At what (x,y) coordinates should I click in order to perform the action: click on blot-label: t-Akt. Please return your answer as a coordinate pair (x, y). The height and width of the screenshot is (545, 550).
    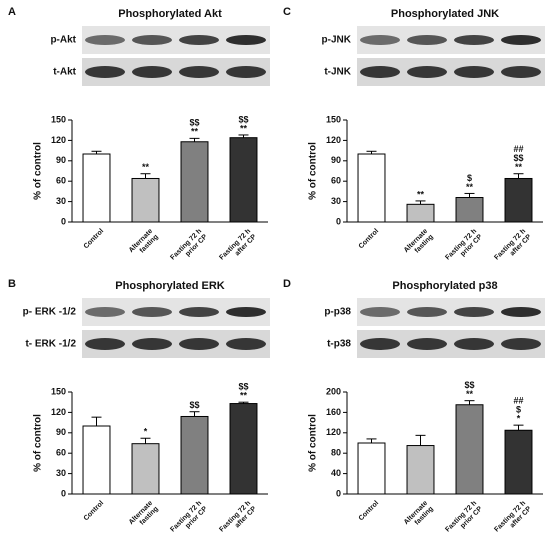
    Looking at the image, I should click on (64, 72).